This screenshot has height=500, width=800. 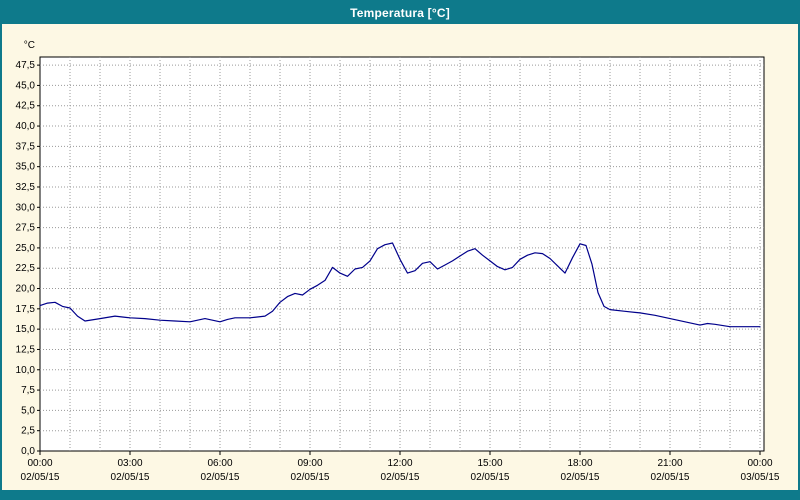 I want to click on y-tick-label: 47,5, so click(x=26, y=65).